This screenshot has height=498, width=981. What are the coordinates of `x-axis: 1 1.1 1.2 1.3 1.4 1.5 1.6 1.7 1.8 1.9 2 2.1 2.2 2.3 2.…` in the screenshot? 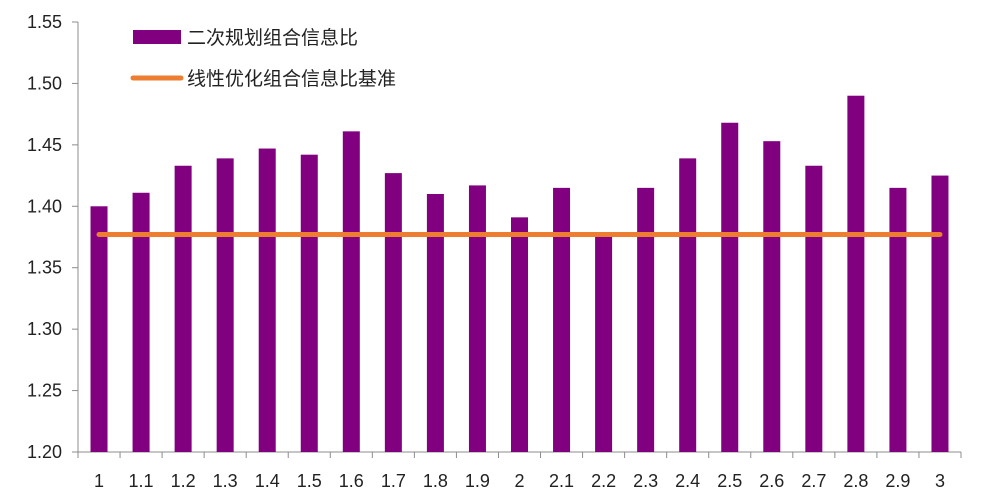 It's located at (519, 471).